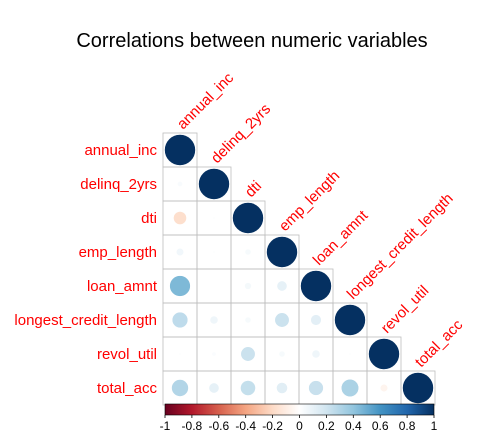 The image size is (504, 441). What do you see at coordinates (299, 426) in the screenshot?
I see `colorbar-tick-label: 0` at bounding box center [299, 426].